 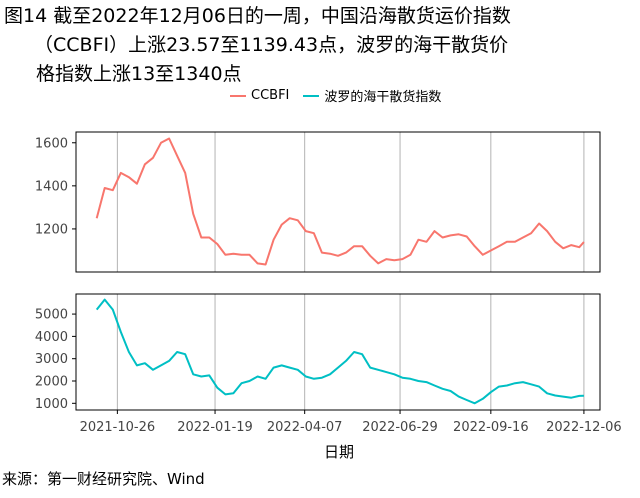 What do you see at coordinates (400, 427) in the screenshot?
I see `x-tick-label-3: 2022-06-29` at bounding box center [400, 427].